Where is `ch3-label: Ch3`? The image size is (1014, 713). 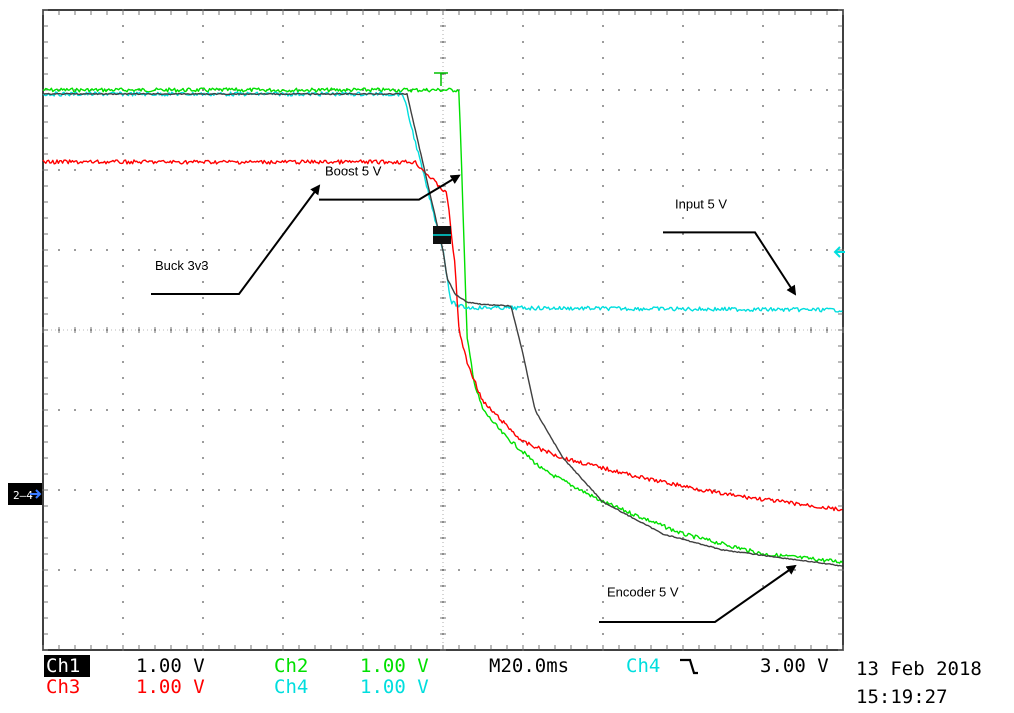
ch3-label: Ch3 is located at coordinates (63, 687).